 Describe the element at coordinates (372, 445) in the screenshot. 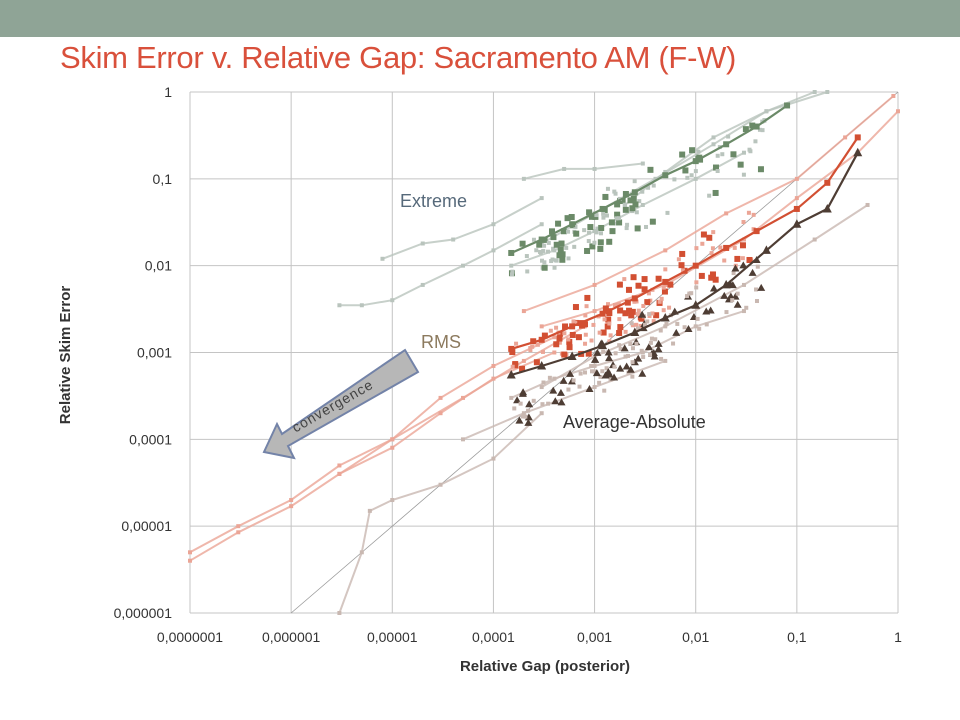

I see `series-line-rms` at that location.